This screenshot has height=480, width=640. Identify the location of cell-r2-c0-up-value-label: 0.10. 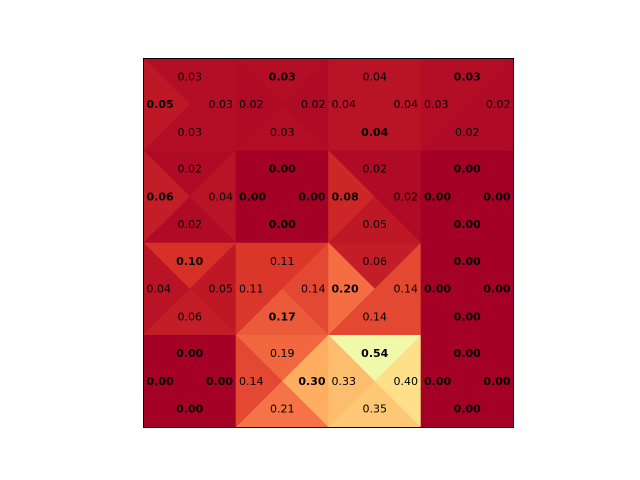
(189, 261).